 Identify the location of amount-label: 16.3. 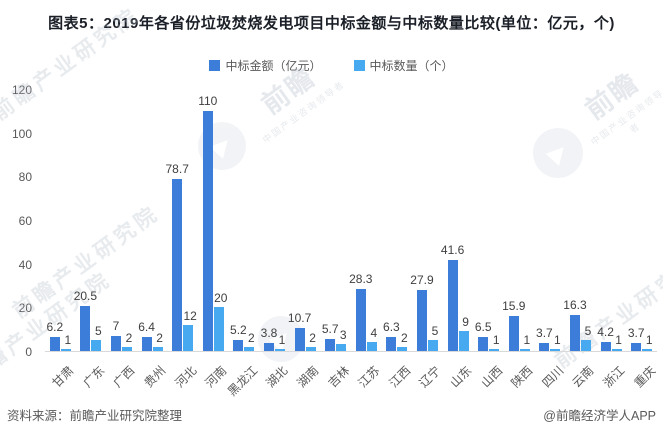
(575, 305).